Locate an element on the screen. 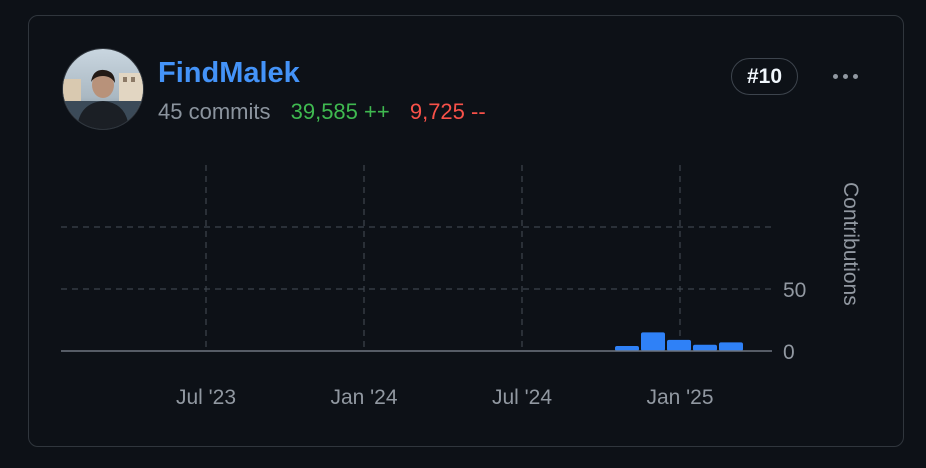 The height and width of the screenshot is (468, 926). x-tick-label: Jul '24 is located at coordinates (522, 397).